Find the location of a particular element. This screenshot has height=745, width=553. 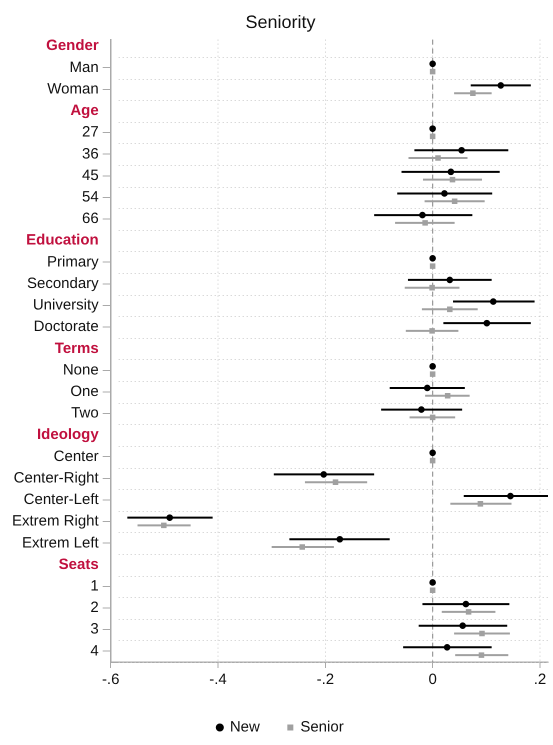

y-tick-label: Gender is located at coordinates (72, 45).